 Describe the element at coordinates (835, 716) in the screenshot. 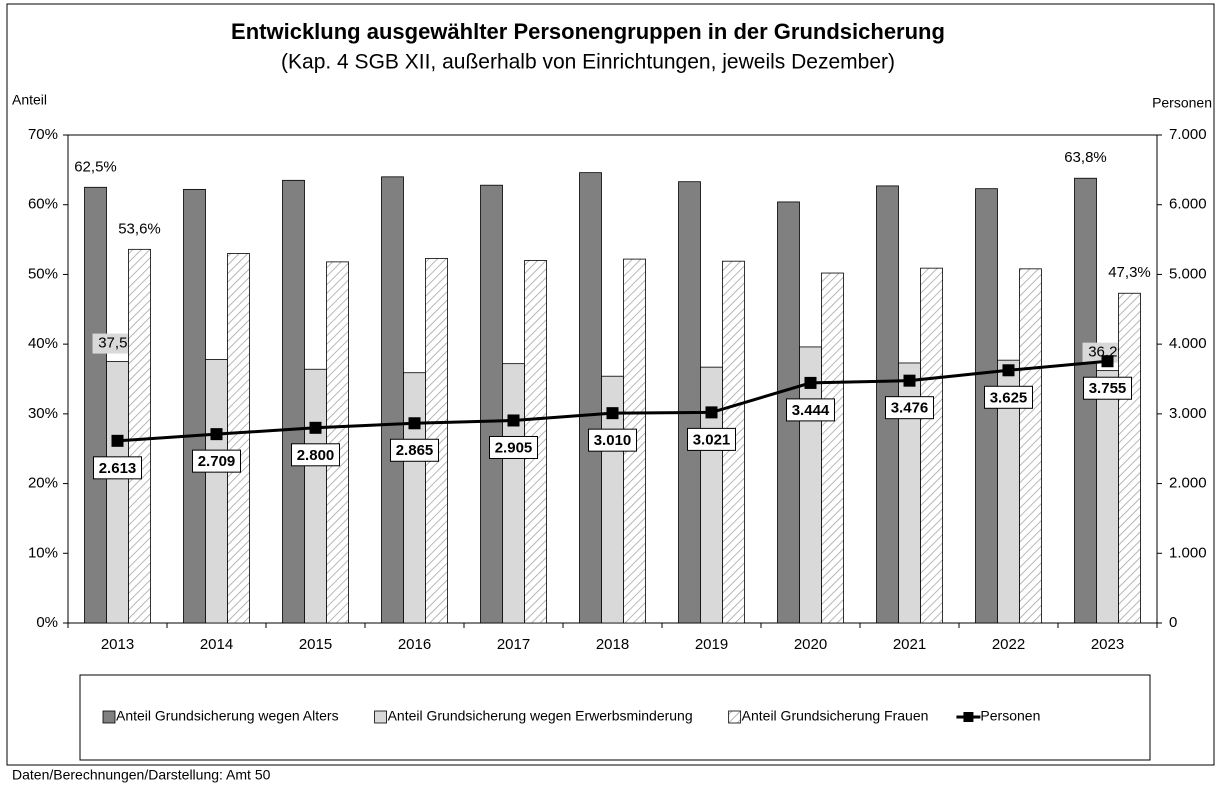

I see `legend-label: Anteil Grundsicherung Frauen` at that location.